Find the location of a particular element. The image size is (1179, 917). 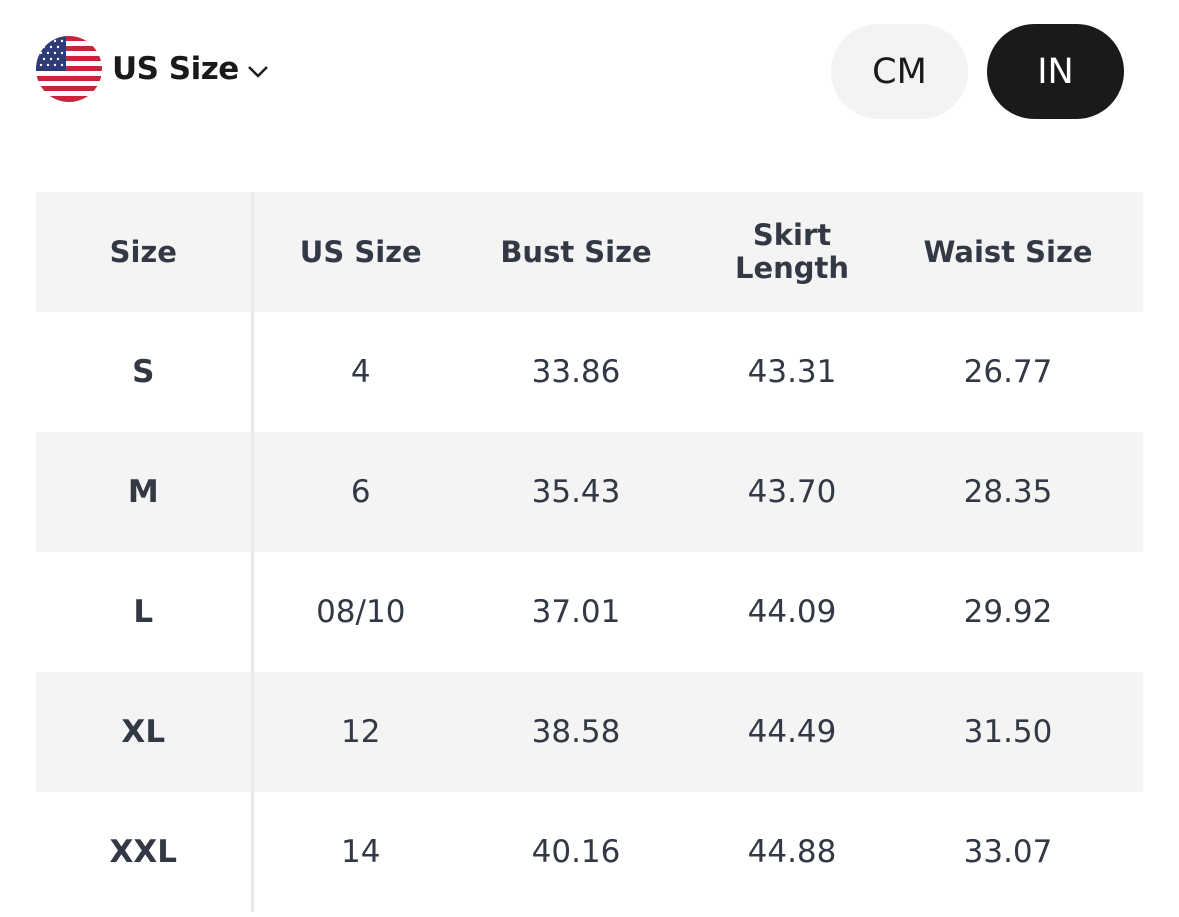

table-cell: 43.70 is located at coordinates (792, 492).